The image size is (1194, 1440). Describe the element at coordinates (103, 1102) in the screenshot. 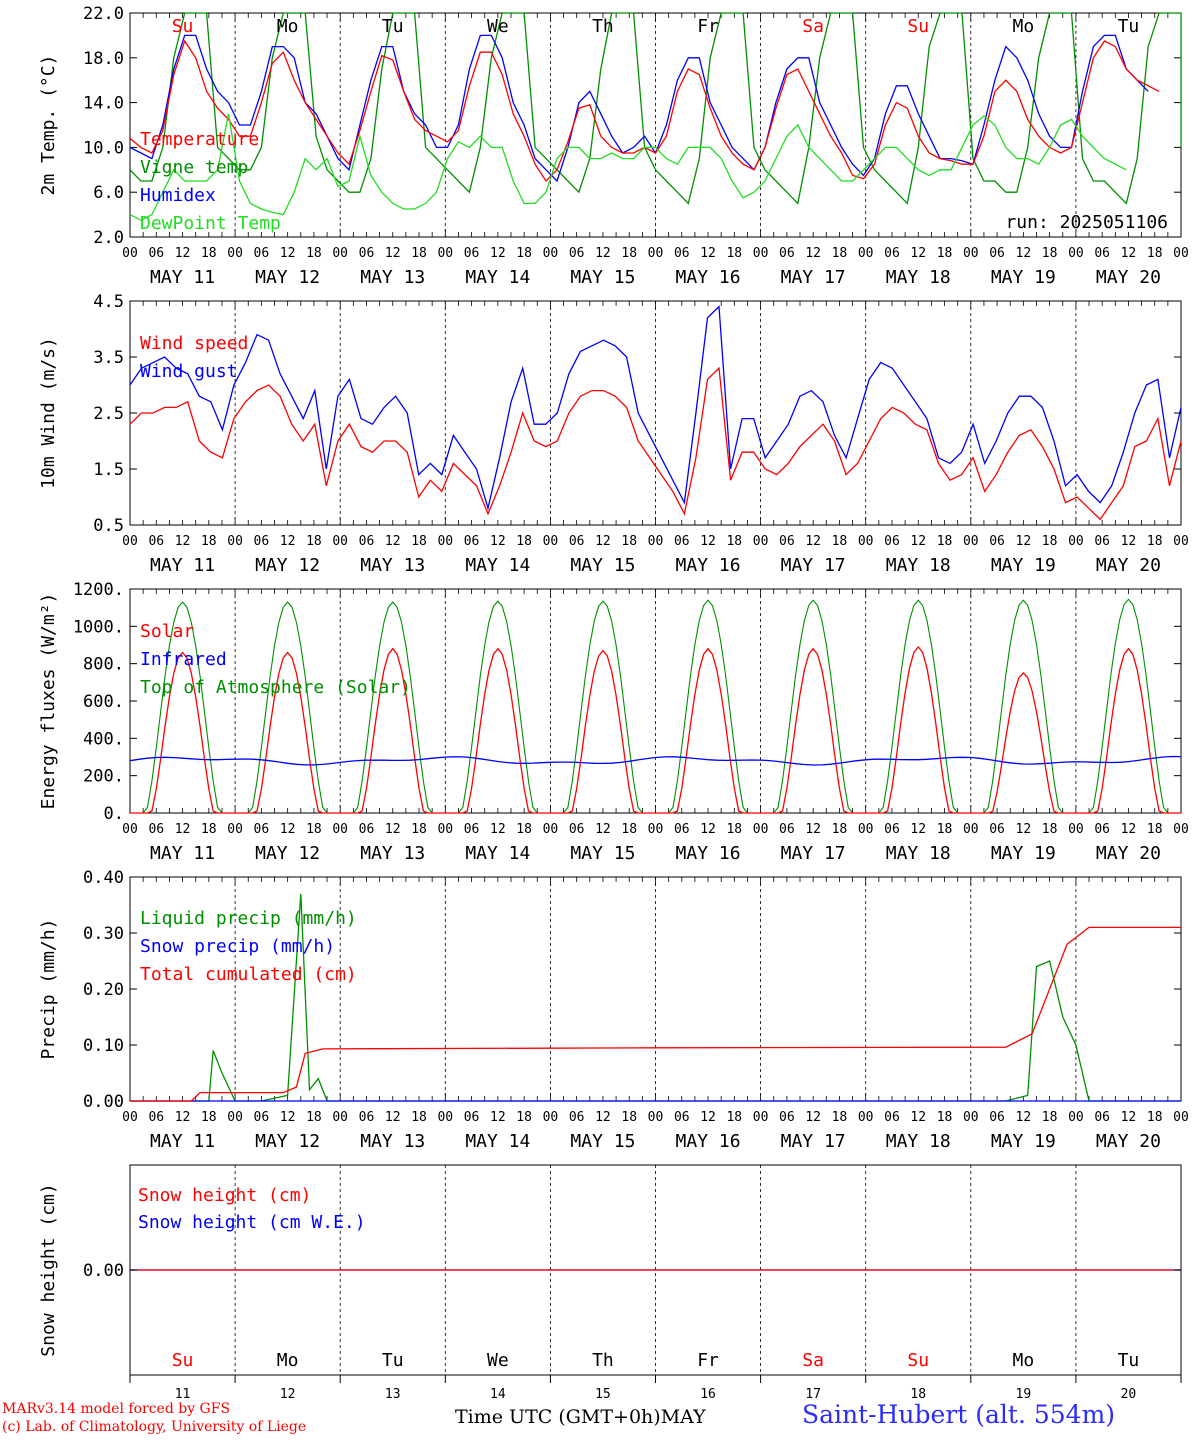

I see `y-tick-label: 0.00` at that location.